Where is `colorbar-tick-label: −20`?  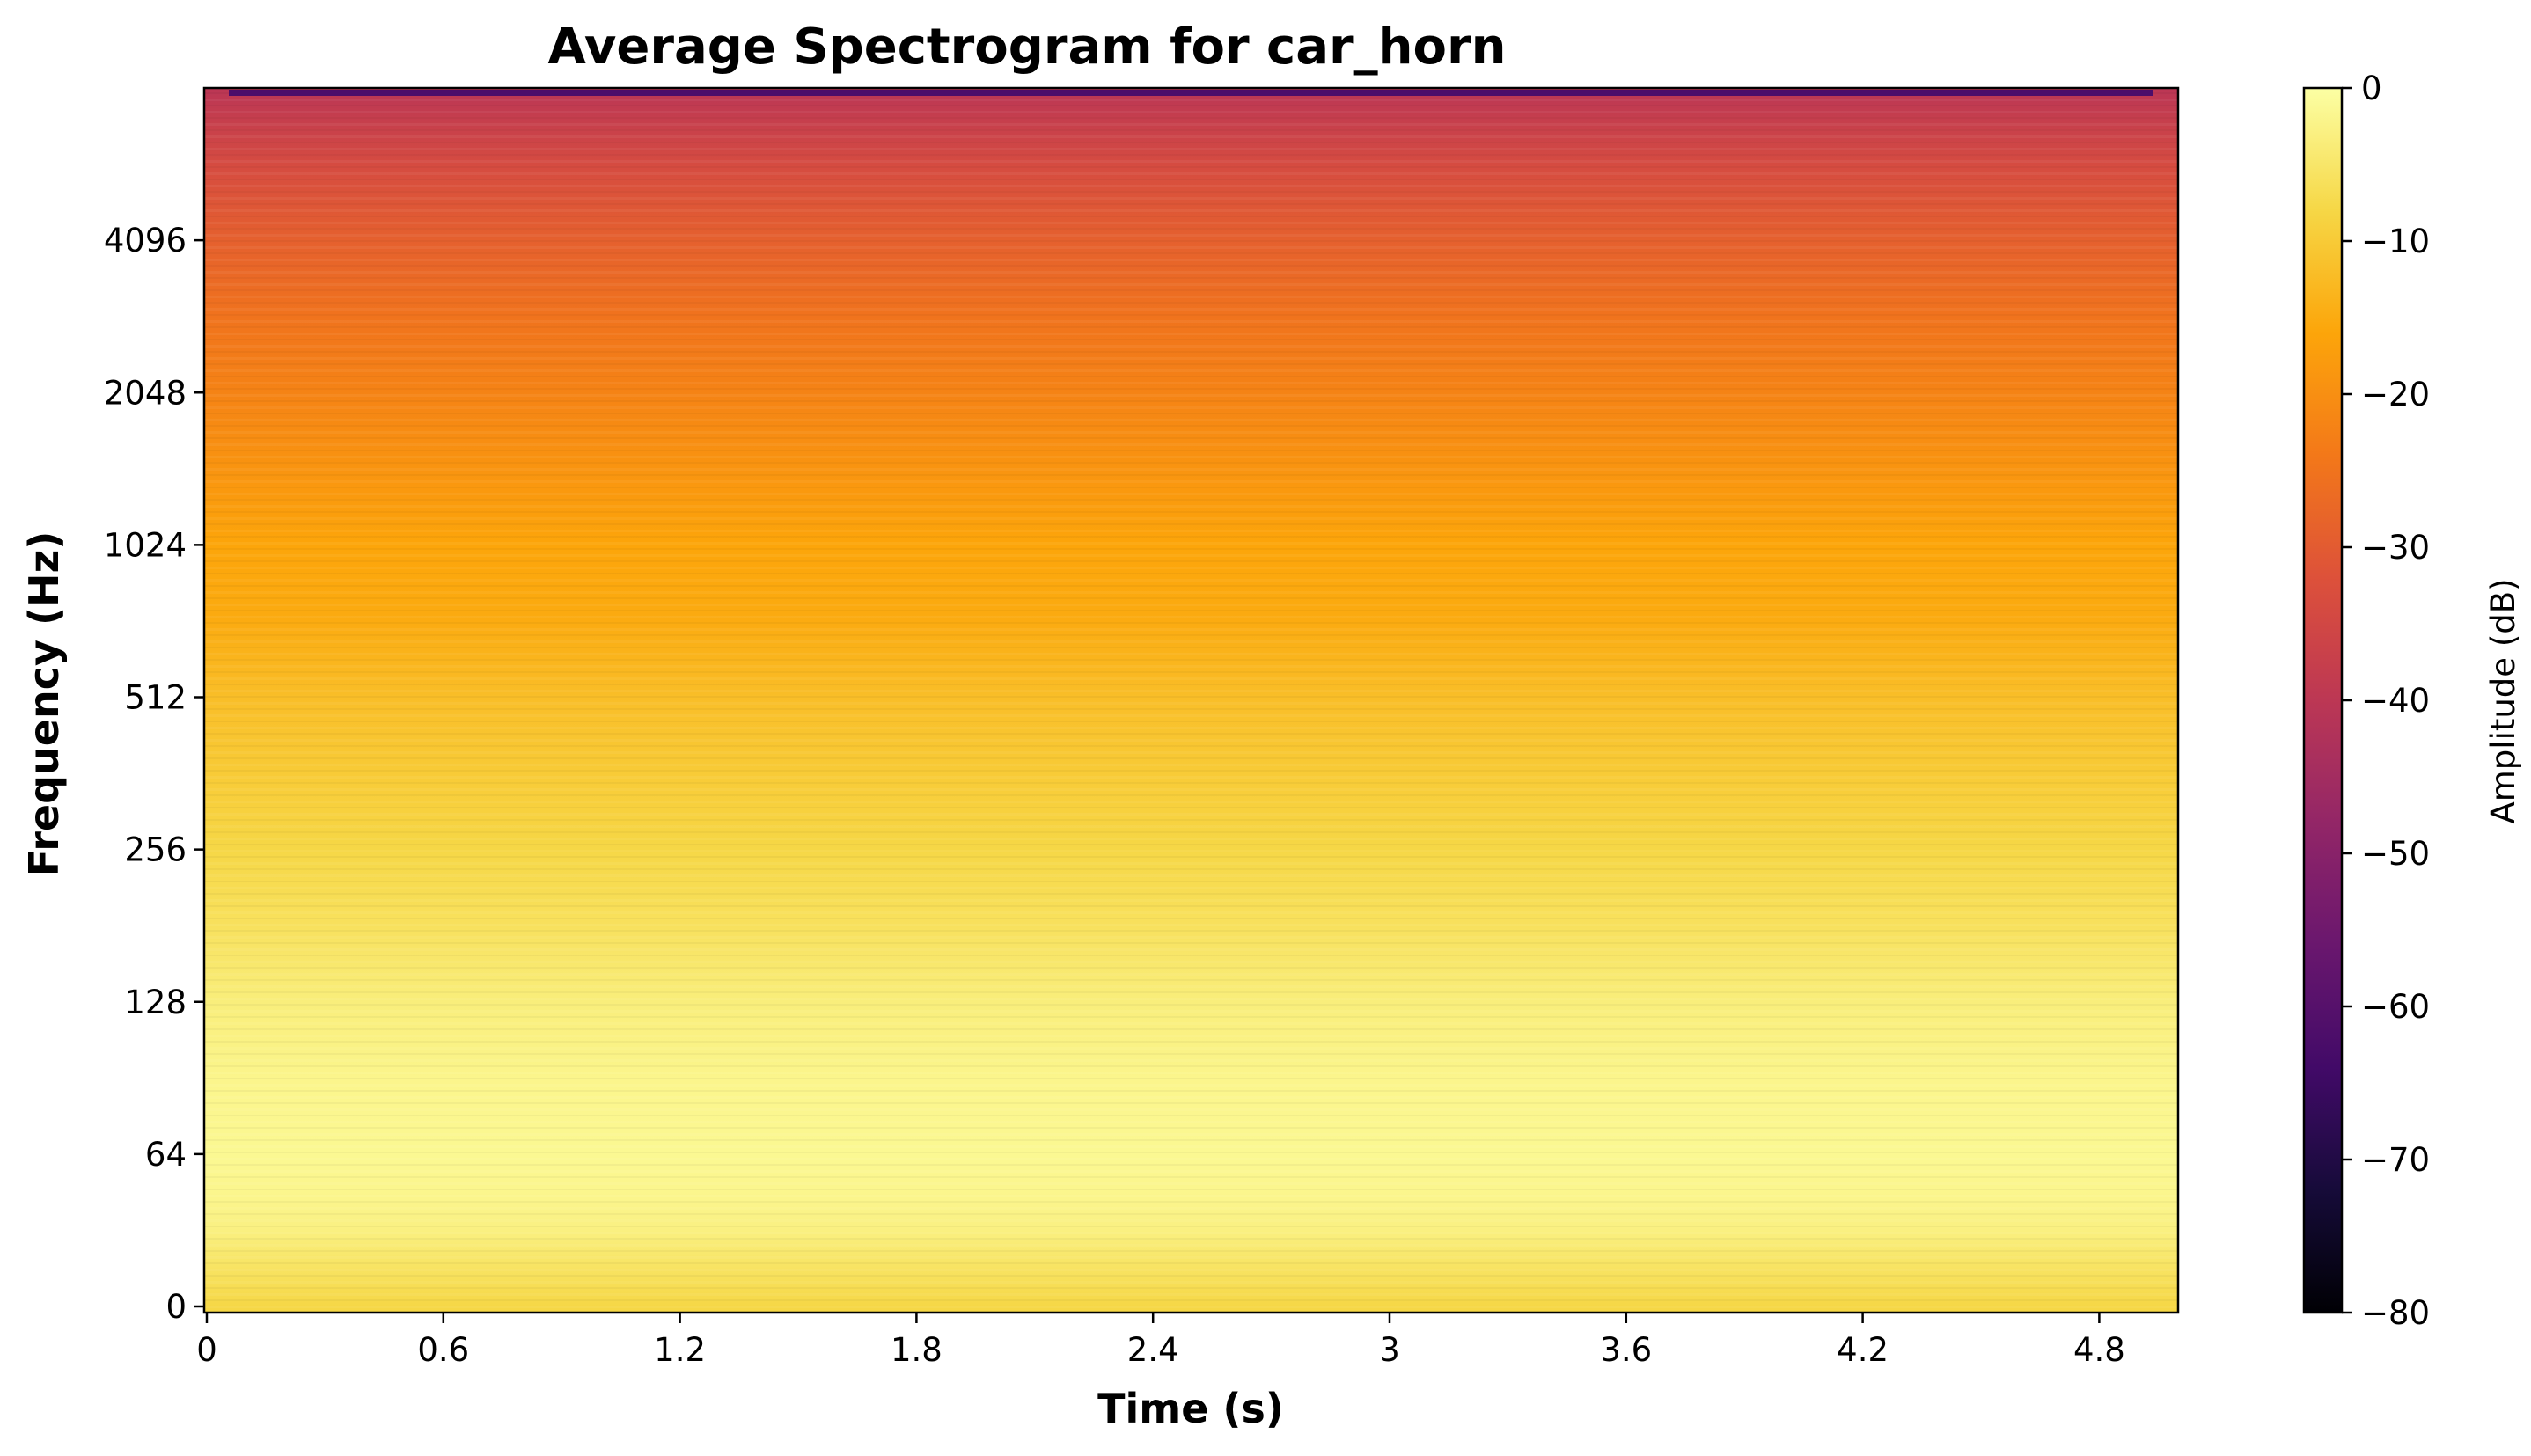
colorbar-tick-label: −20 is located at coordinates (2395, 394).